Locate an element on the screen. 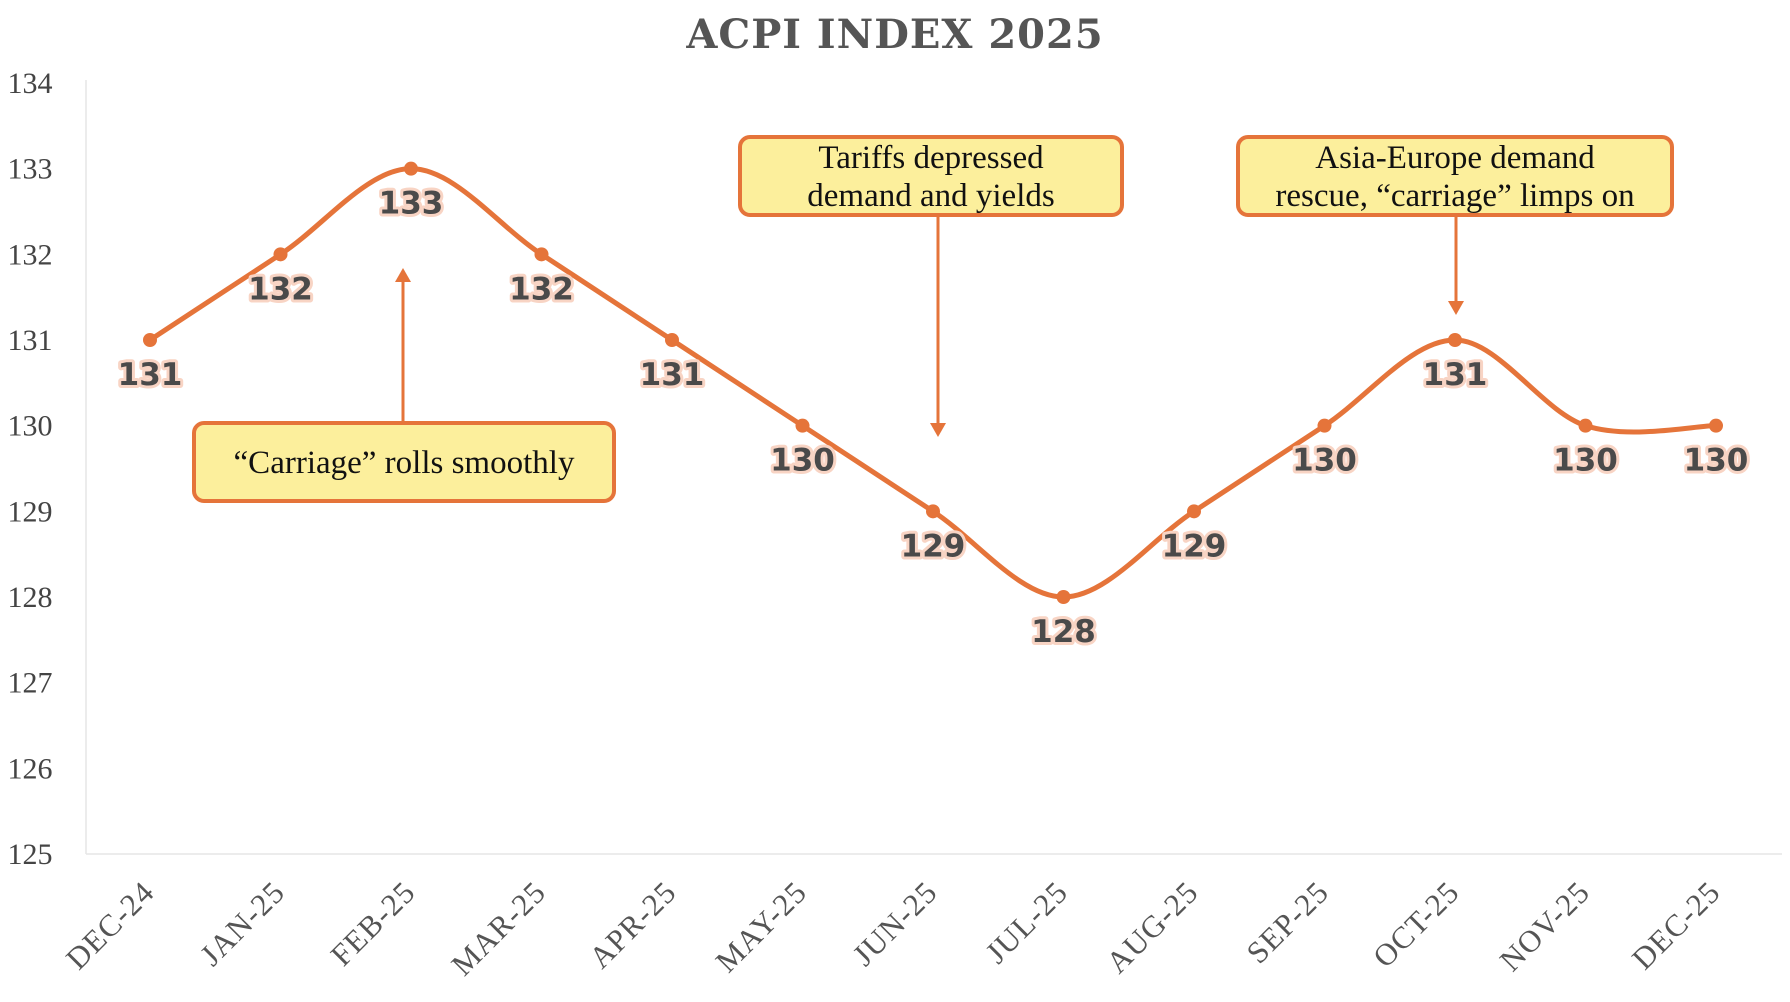 This screenshot has height=1002, width=1790. y-axis-ticks: 125 126 127 128 129 130 131 132 133 134 is located at coordinates (30, 469).